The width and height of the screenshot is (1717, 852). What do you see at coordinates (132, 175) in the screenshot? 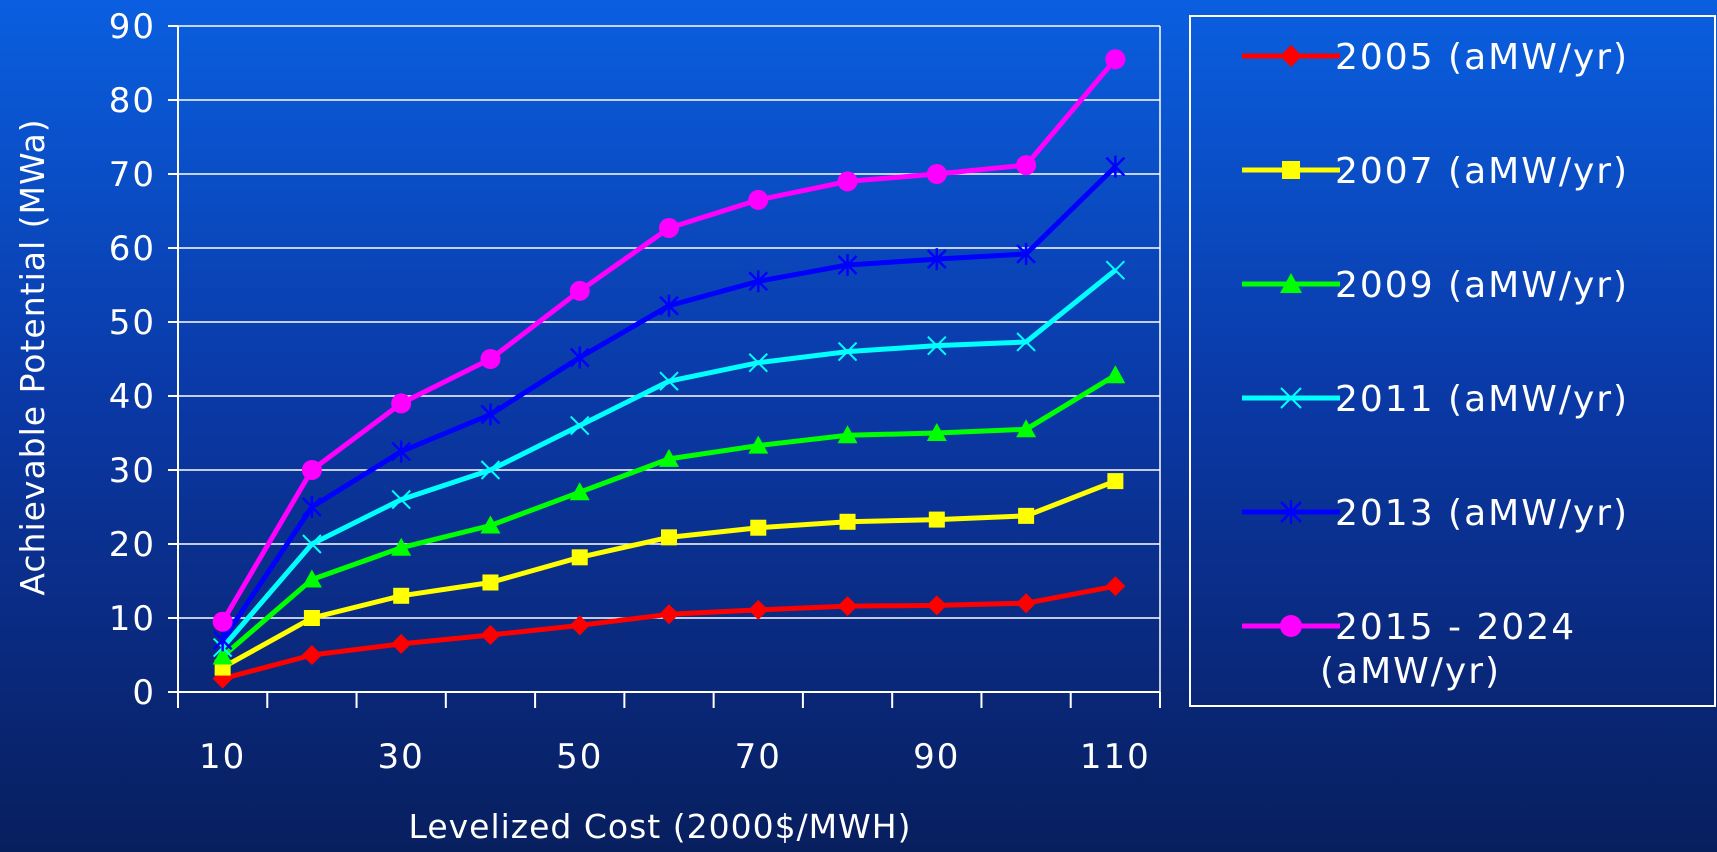
I see `y-tick-label: 70` at bounding box center [132, 175].